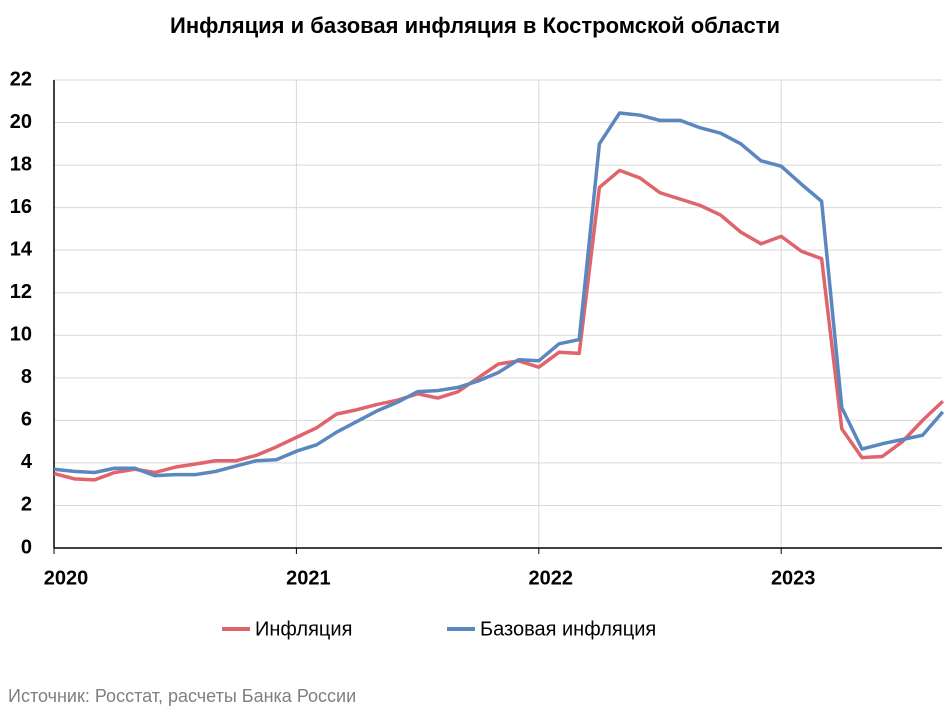 The image size is (950, 712). I want to click on legend-label: Инфляция, so click(303, 629).